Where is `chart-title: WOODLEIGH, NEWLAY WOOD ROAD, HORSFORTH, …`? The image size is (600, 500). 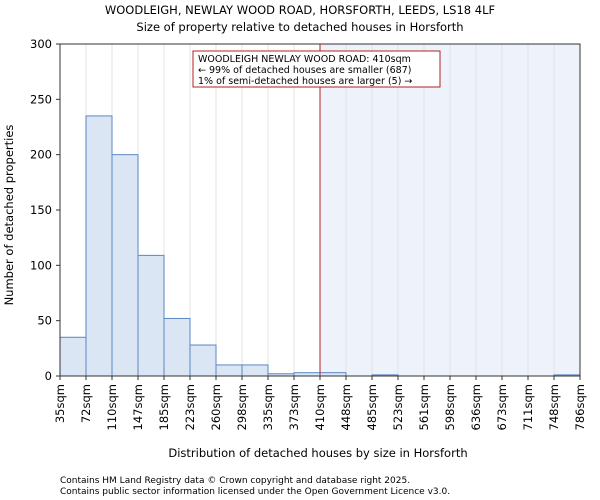 chart-title: WOODLEIGH, NEWLAY WOOD ROAD, HORSFORTH, … is located at coordinates (300, 10).